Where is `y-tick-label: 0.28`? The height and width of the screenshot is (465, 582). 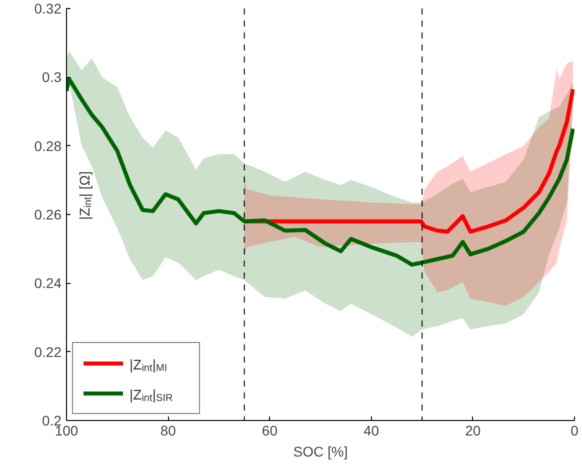
y-tick-label: 0.28 is located at coordinates (48, 146).